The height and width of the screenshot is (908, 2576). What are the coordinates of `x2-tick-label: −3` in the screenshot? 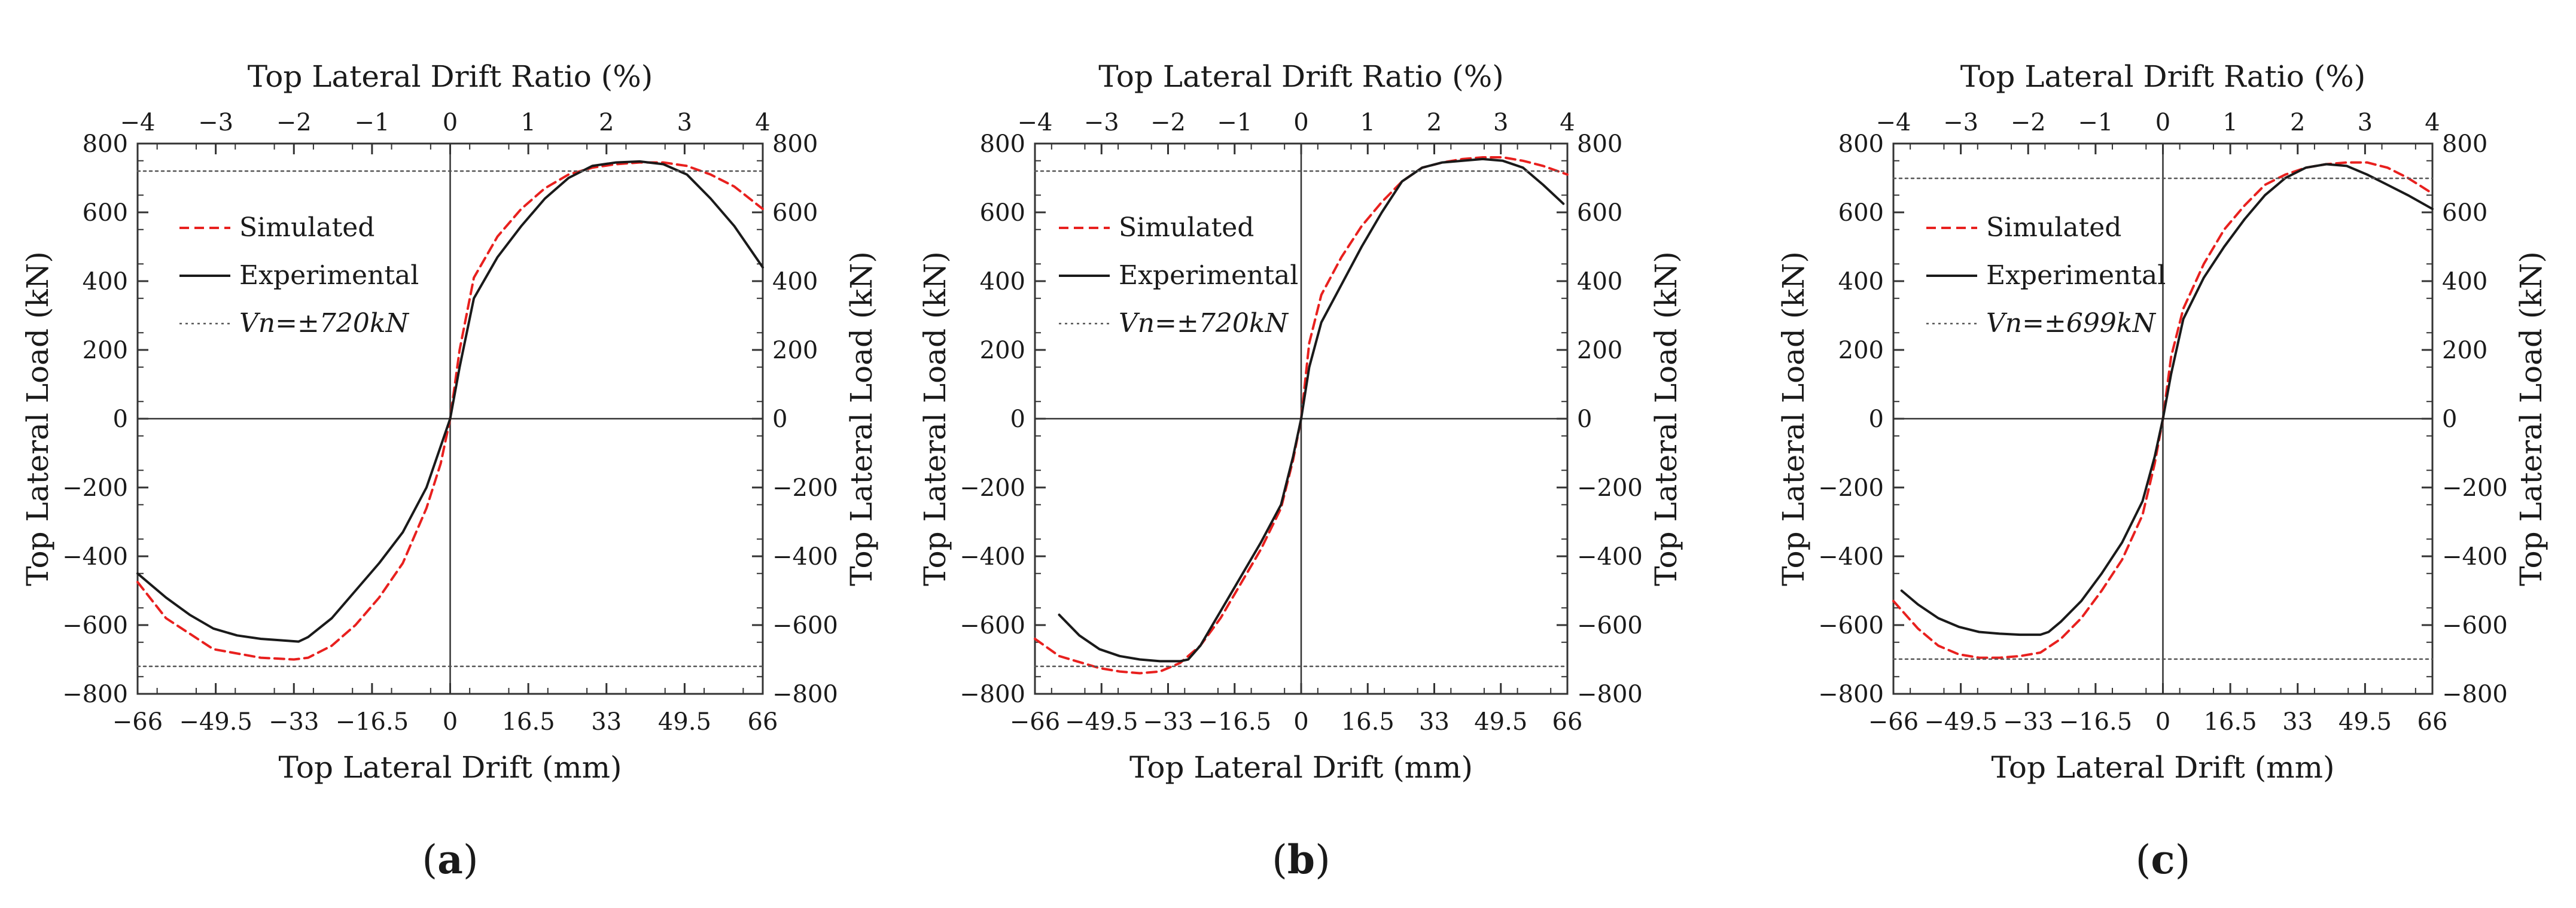 It's located at (1960, 122).